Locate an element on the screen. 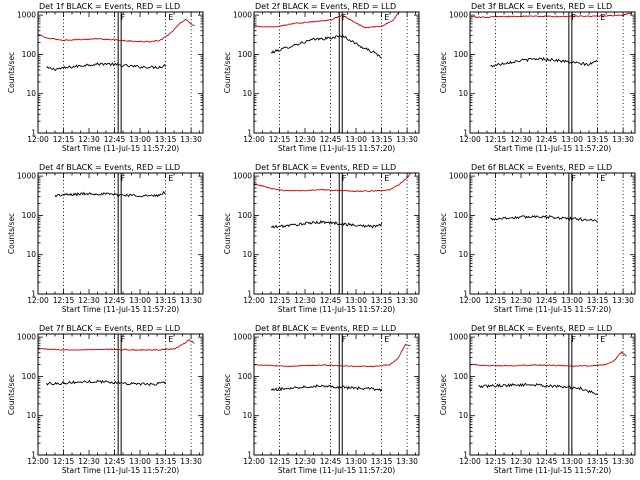 The image size is (640, 480). panel-title: Det 9f BLACK = Events, RED = LLD is located at coordinates (541, 328).